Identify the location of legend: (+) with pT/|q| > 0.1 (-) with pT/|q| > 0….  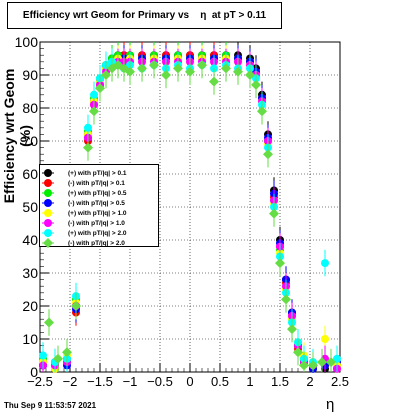
(99, 206).